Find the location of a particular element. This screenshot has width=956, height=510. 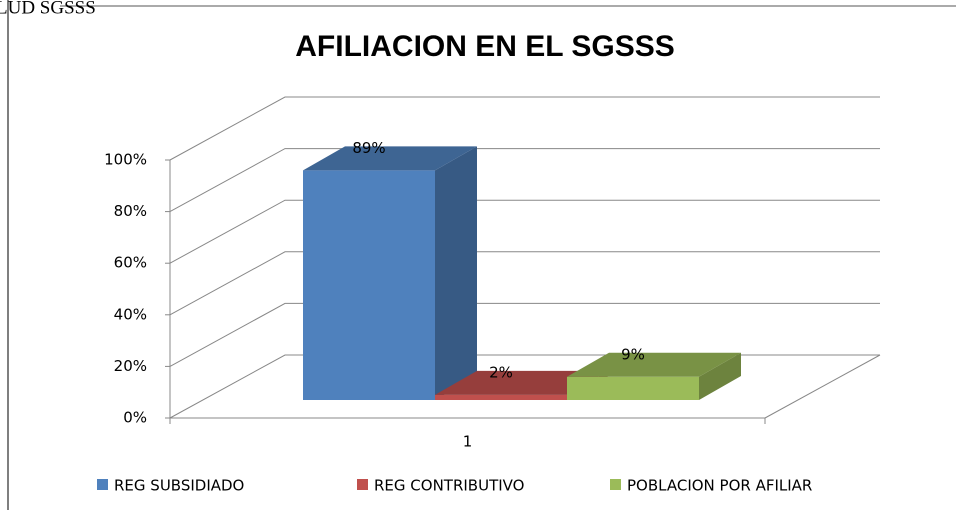

chart-title: AFILIACION EN EL SGSSS is located at coordinates (485, 46).